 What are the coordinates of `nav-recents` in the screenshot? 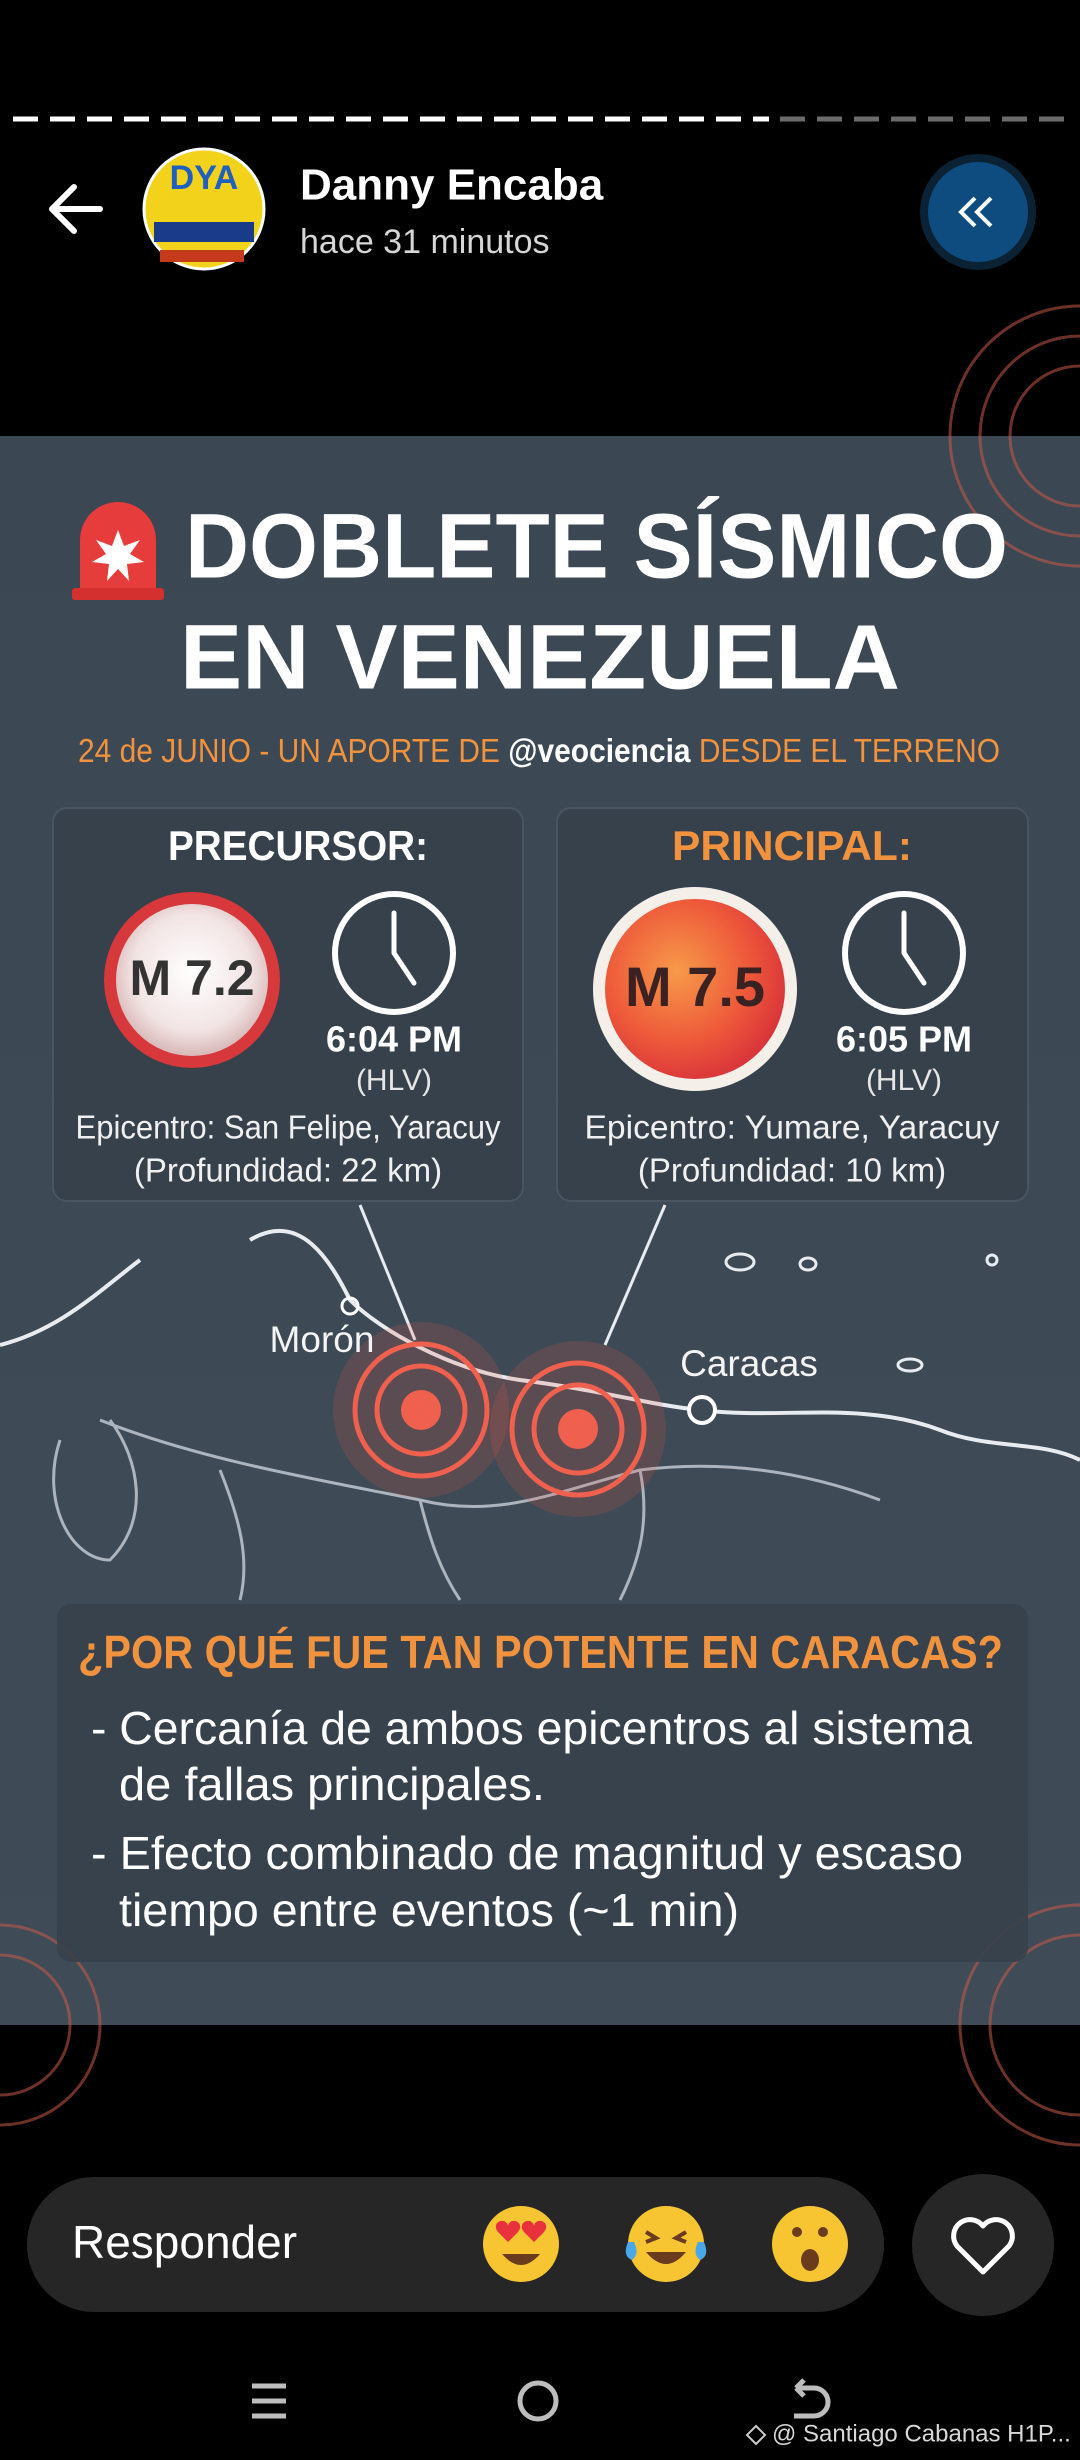 It's located at (269, 2401).